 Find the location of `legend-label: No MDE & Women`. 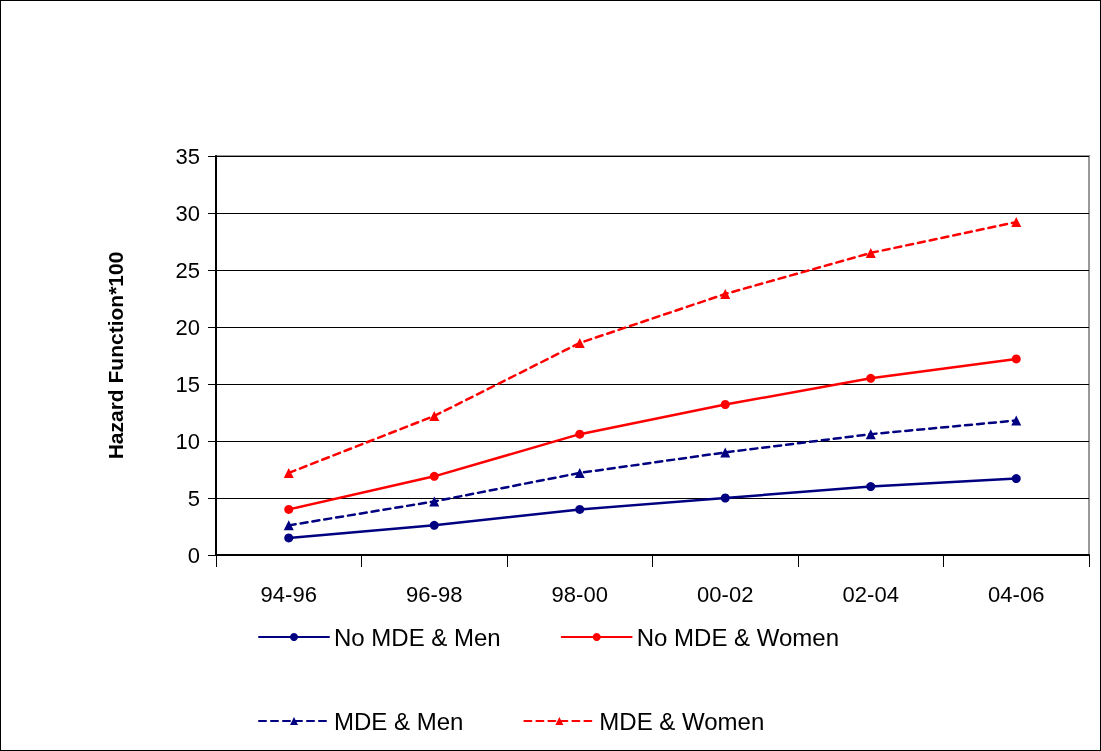

legend-label: No MDE & Women is located at coordinates (737, 637).